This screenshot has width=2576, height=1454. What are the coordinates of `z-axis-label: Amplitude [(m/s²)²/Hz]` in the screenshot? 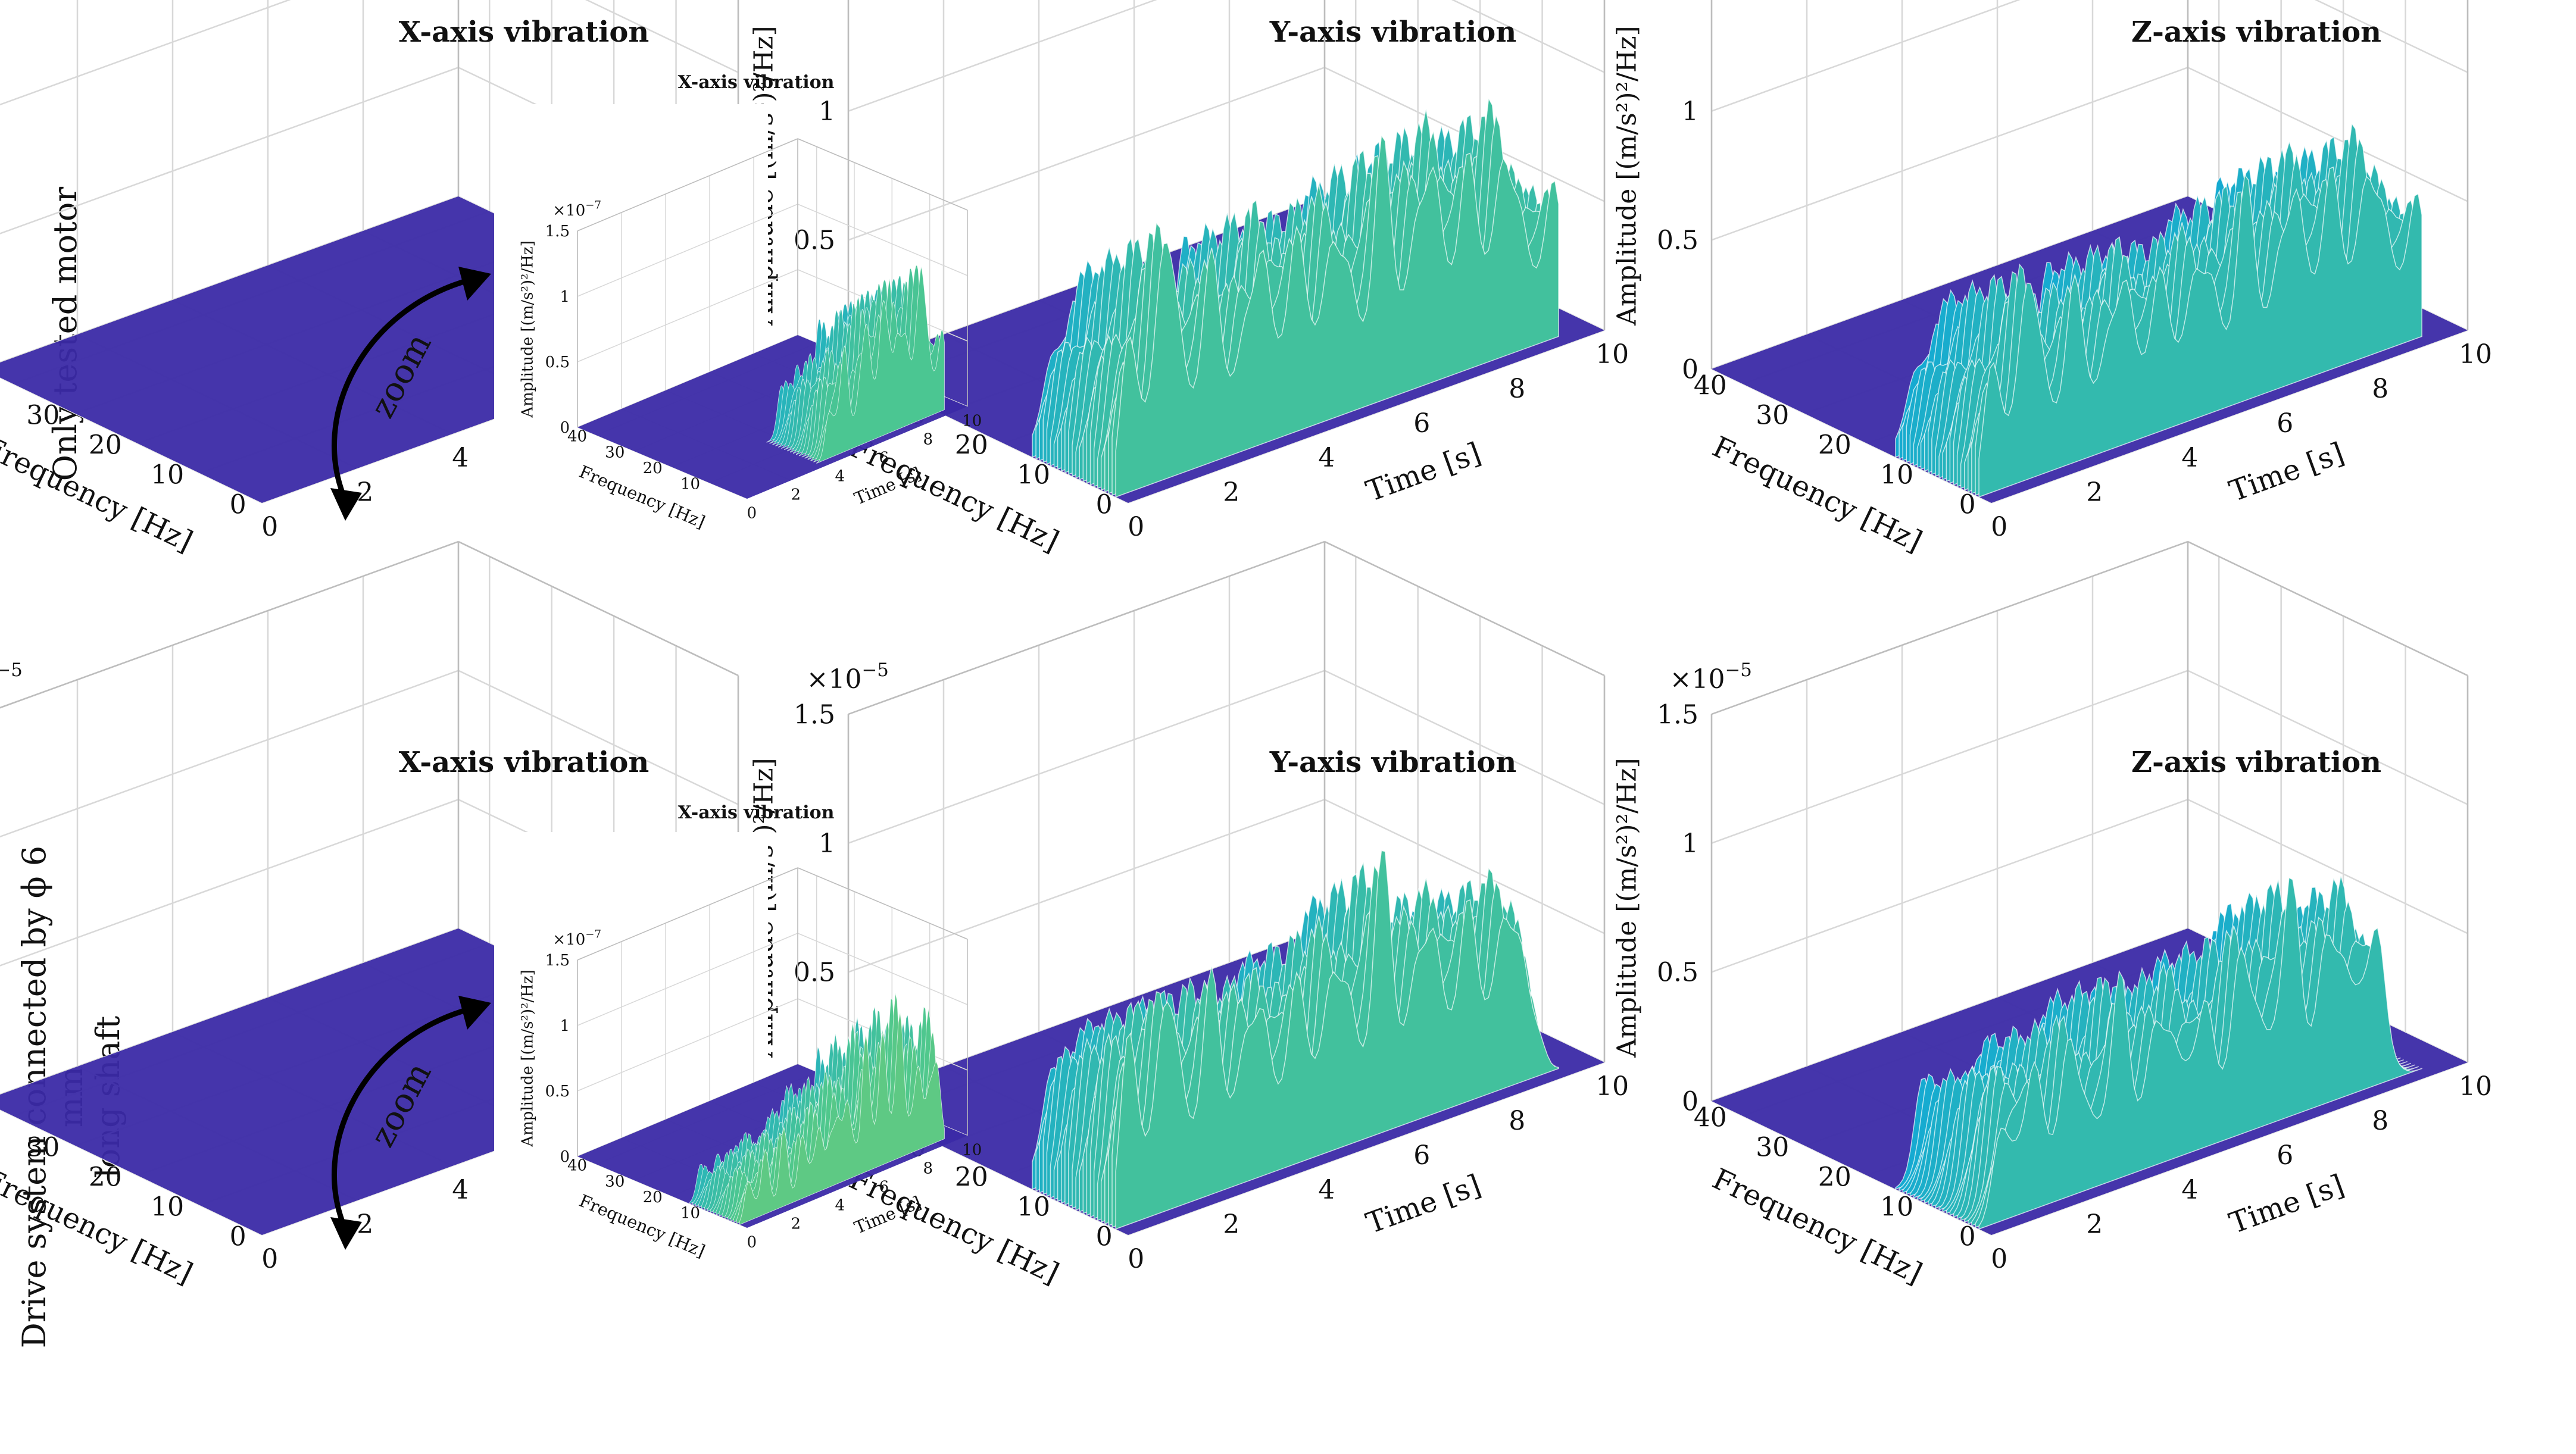 It's located at (1627, 908).